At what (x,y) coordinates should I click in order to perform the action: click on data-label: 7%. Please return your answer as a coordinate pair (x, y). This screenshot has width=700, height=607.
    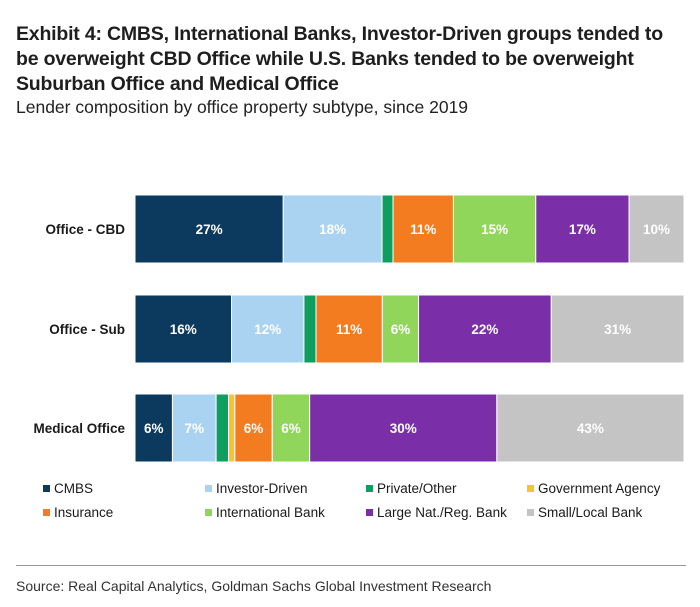
    Looking at the image, I should click on (195, 428).